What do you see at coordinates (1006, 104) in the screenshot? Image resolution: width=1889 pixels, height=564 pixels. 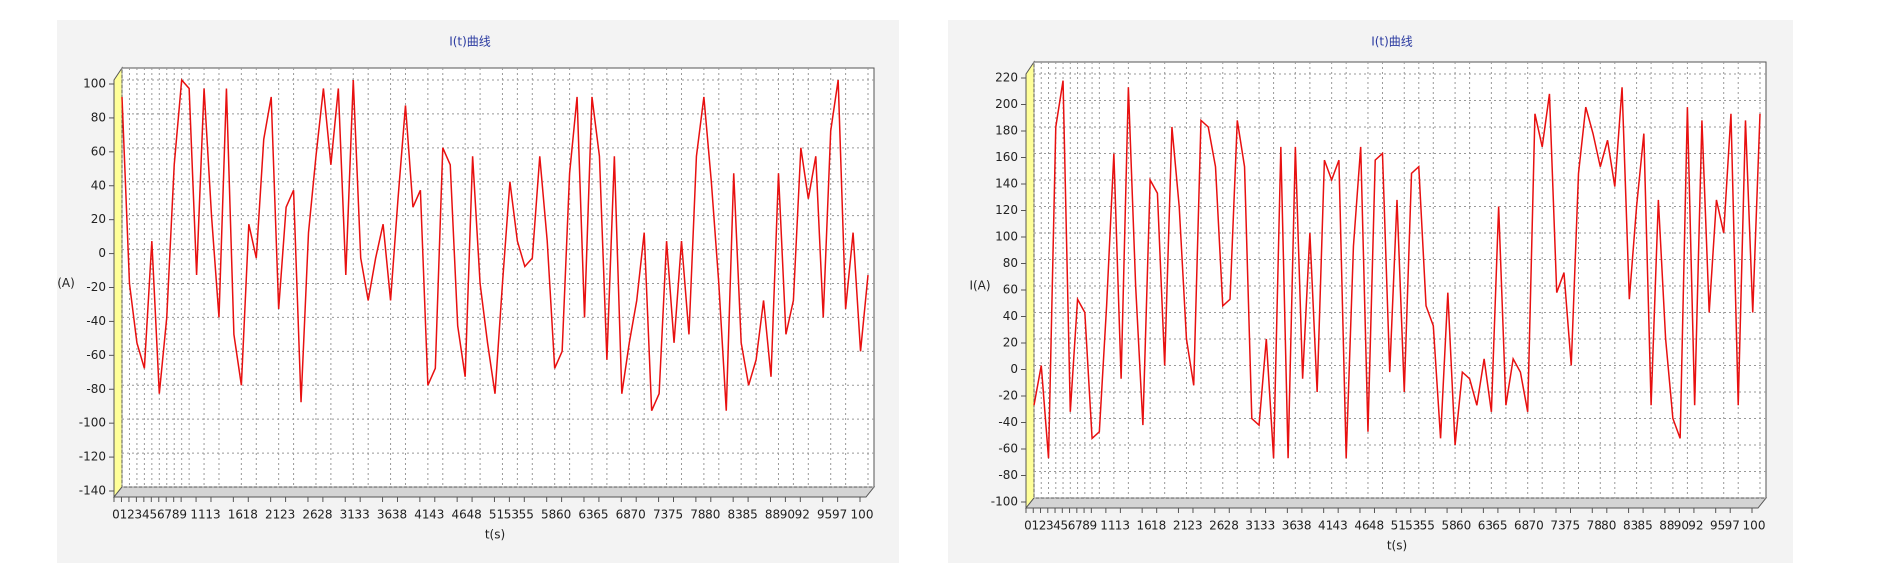 I see `y-tick-label: 200` at bounding box center [1006, 104].